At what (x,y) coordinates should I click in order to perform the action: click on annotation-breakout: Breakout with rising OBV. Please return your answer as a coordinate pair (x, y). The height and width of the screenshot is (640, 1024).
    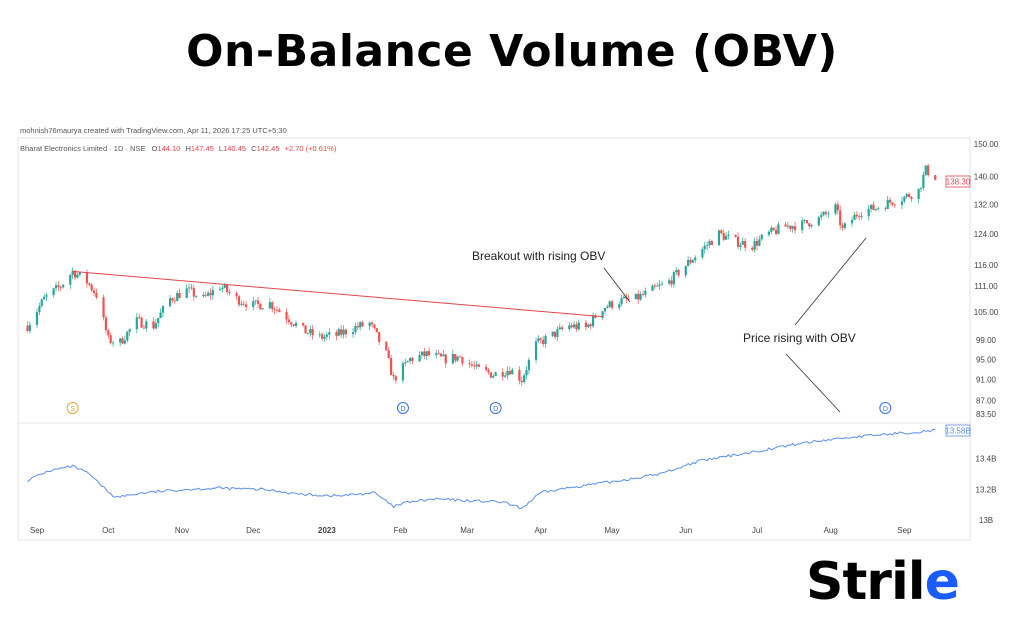
    Looking at the image, I should click on (538, 256).